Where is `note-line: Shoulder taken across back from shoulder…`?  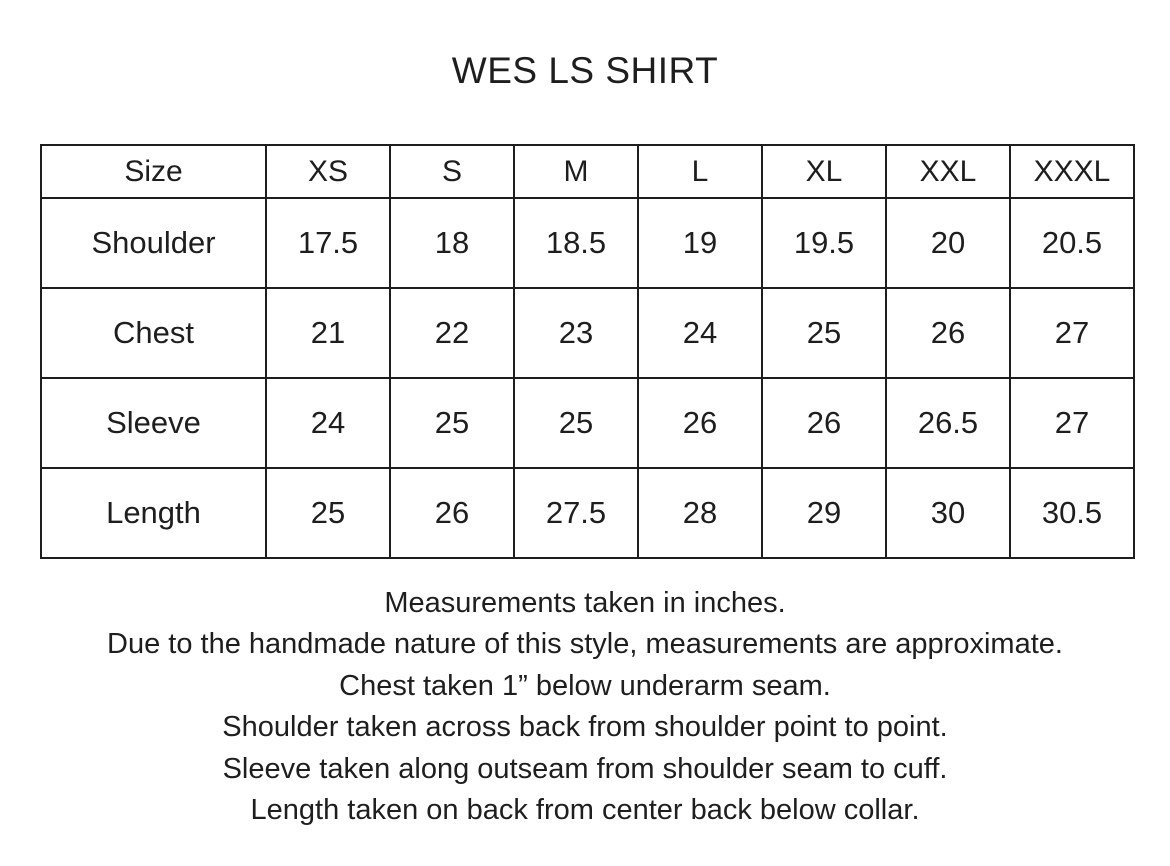 note-line: Shoulder taken across back from shoulder… is located at coordinates (585, 727).